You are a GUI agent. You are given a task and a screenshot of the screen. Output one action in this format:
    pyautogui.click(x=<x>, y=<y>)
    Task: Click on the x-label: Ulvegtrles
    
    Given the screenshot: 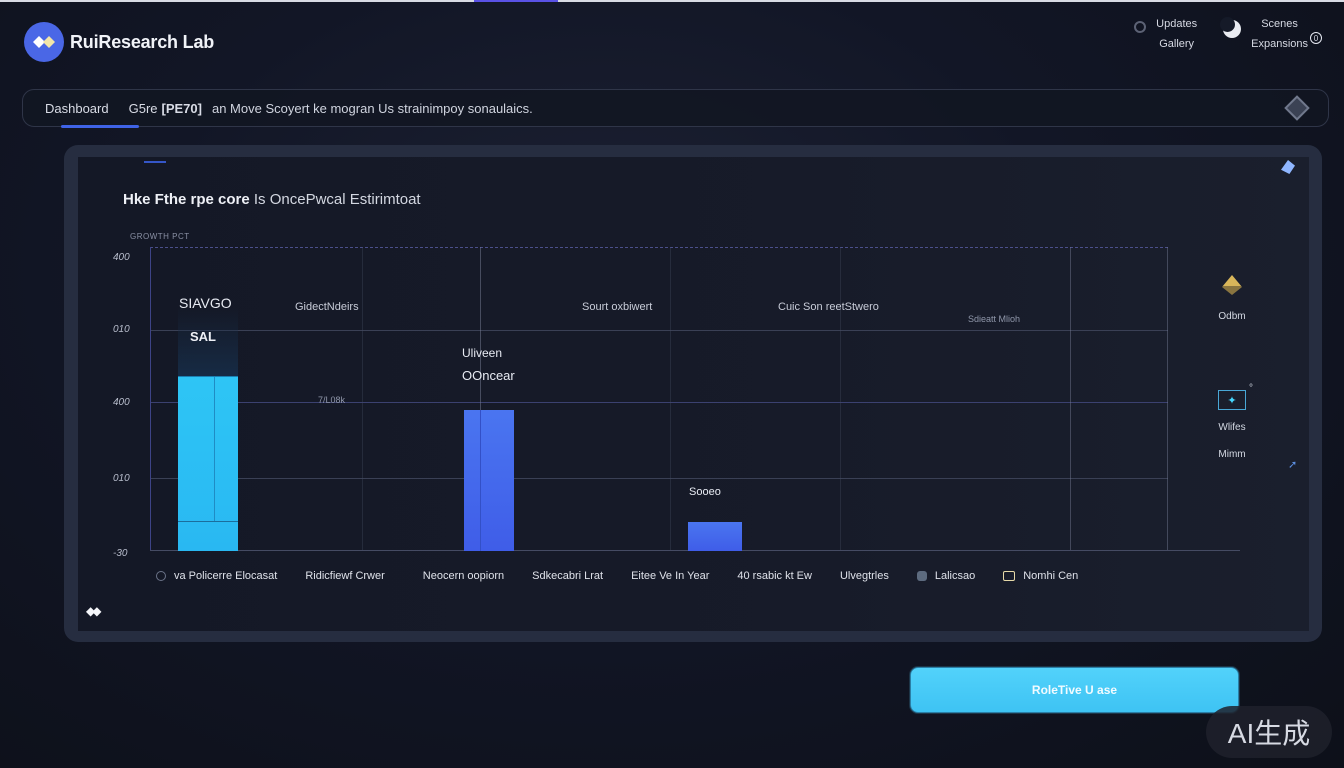 What is the action you would take?
    pyautogui.click(x=864, y=576)
    